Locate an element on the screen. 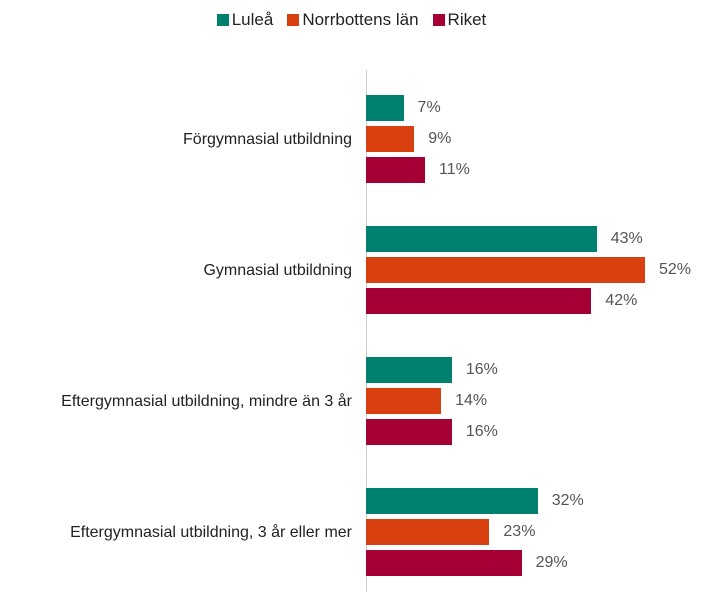  legend-item: Norrbottens län is located at coordinates (353, 20).